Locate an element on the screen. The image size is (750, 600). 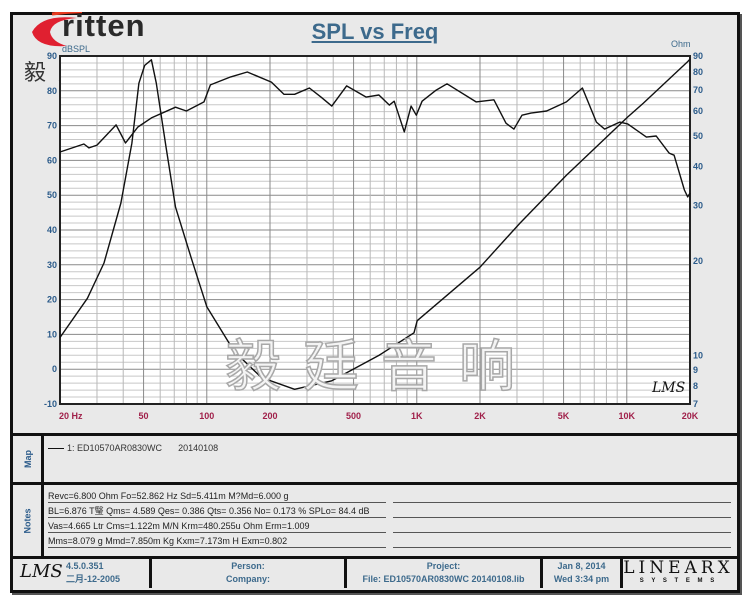
x-tick-label: 100 is located at coordinates (206, 416).